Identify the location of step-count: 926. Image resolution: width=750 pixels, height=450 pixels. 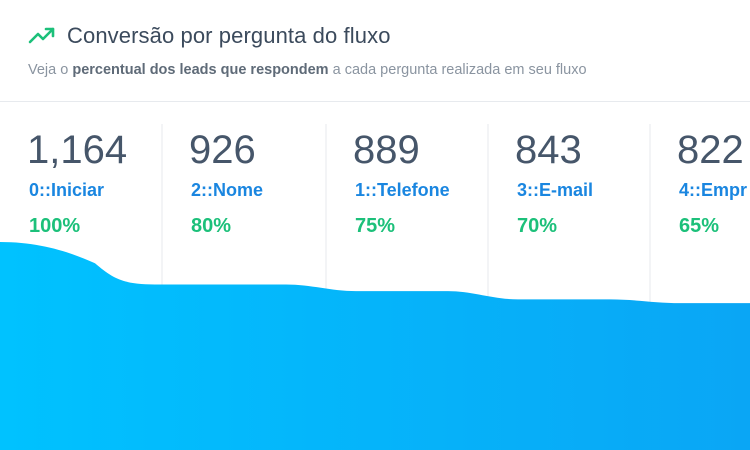
(222, 150).